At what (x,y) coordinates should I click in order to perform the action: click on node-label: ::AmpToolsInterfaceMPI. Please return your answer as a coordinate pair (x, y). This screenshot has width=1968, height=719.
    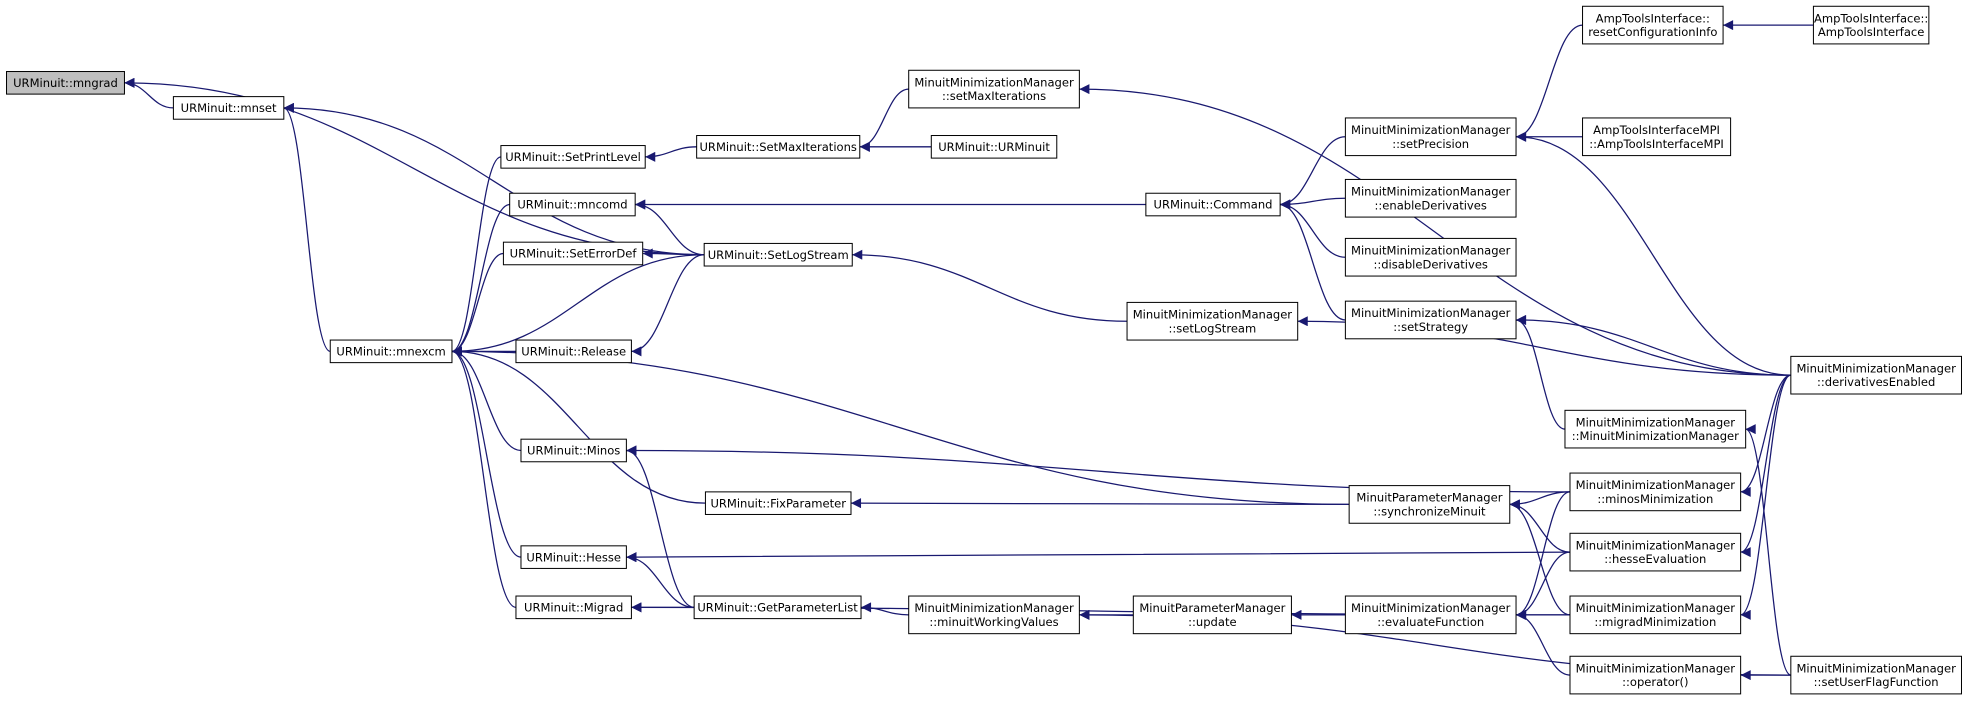
    Looking at the image, I should click on (1656, 144).